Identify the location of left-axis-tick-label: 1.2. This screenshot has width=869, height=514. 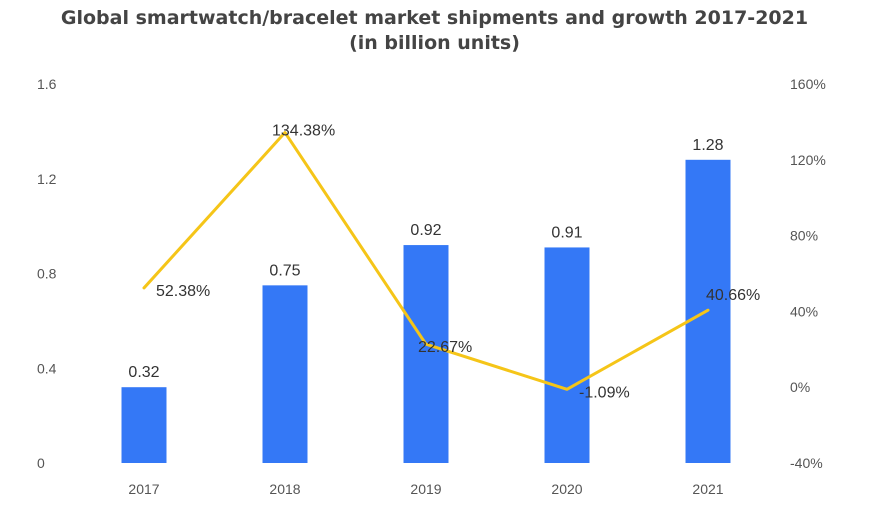
(47, 179).